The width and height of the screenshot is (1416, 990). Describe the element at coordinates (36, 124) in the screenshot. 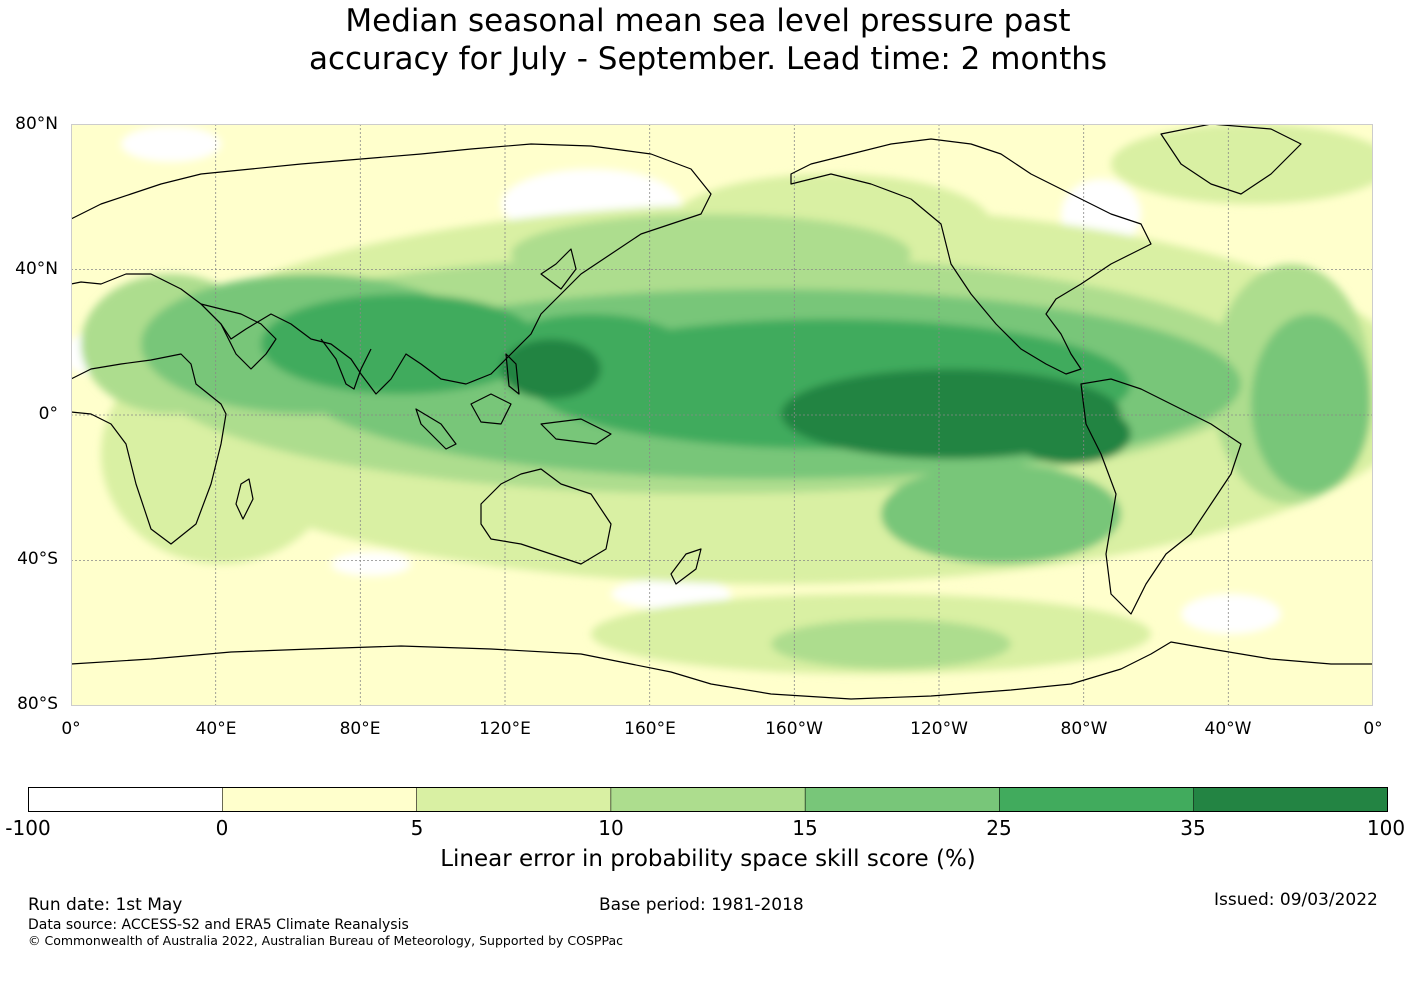

I see `lat-label-80n: 80°N` at that location.